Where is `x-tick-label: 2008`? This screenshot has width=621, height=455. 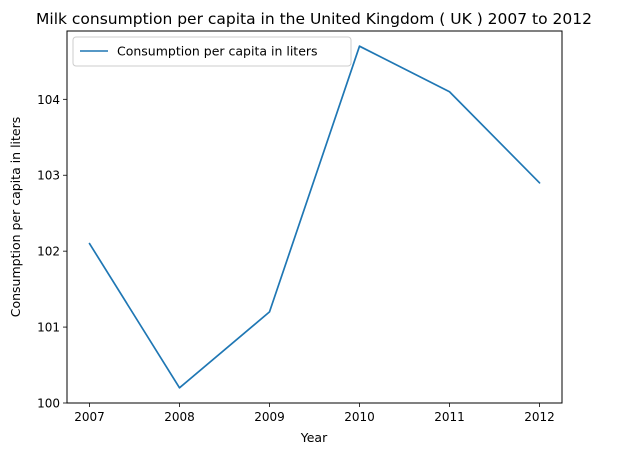
x-tick-label: 2008 is located at coordinates (179, 417).